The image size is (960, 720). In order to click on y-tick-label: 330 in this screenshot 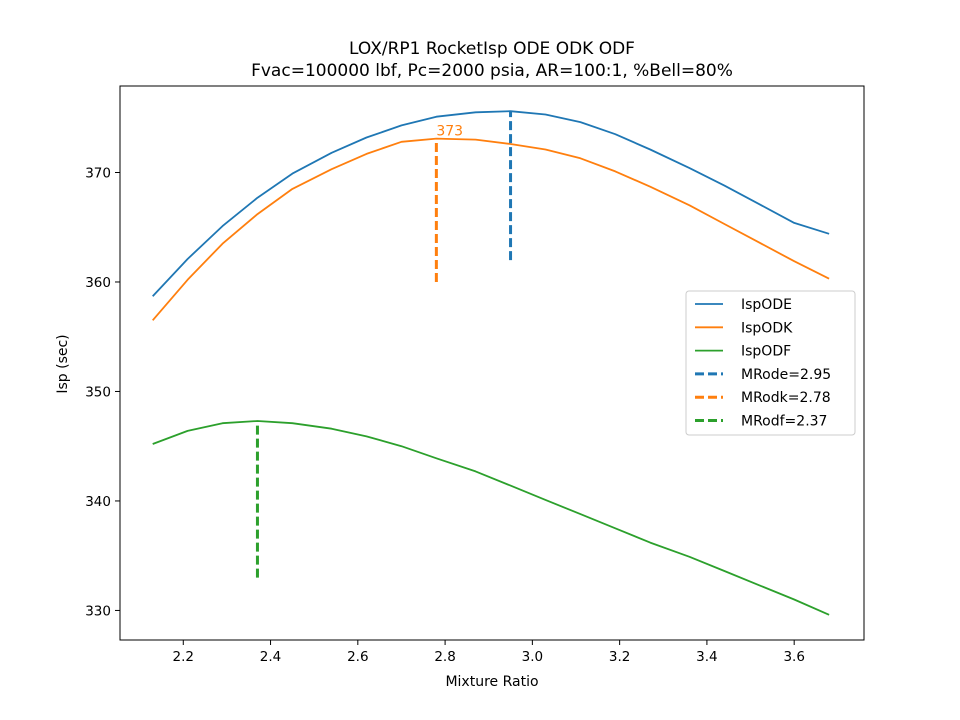, I will do `click(98, 611)`.